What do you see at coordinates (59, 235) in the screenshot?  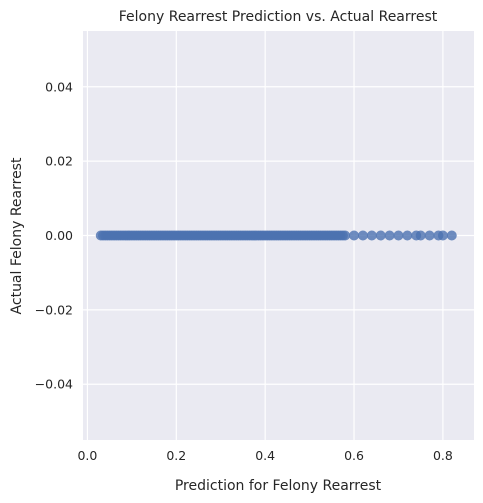 I see `y-tick-label: 0.00` at bounding box center [59, 235].